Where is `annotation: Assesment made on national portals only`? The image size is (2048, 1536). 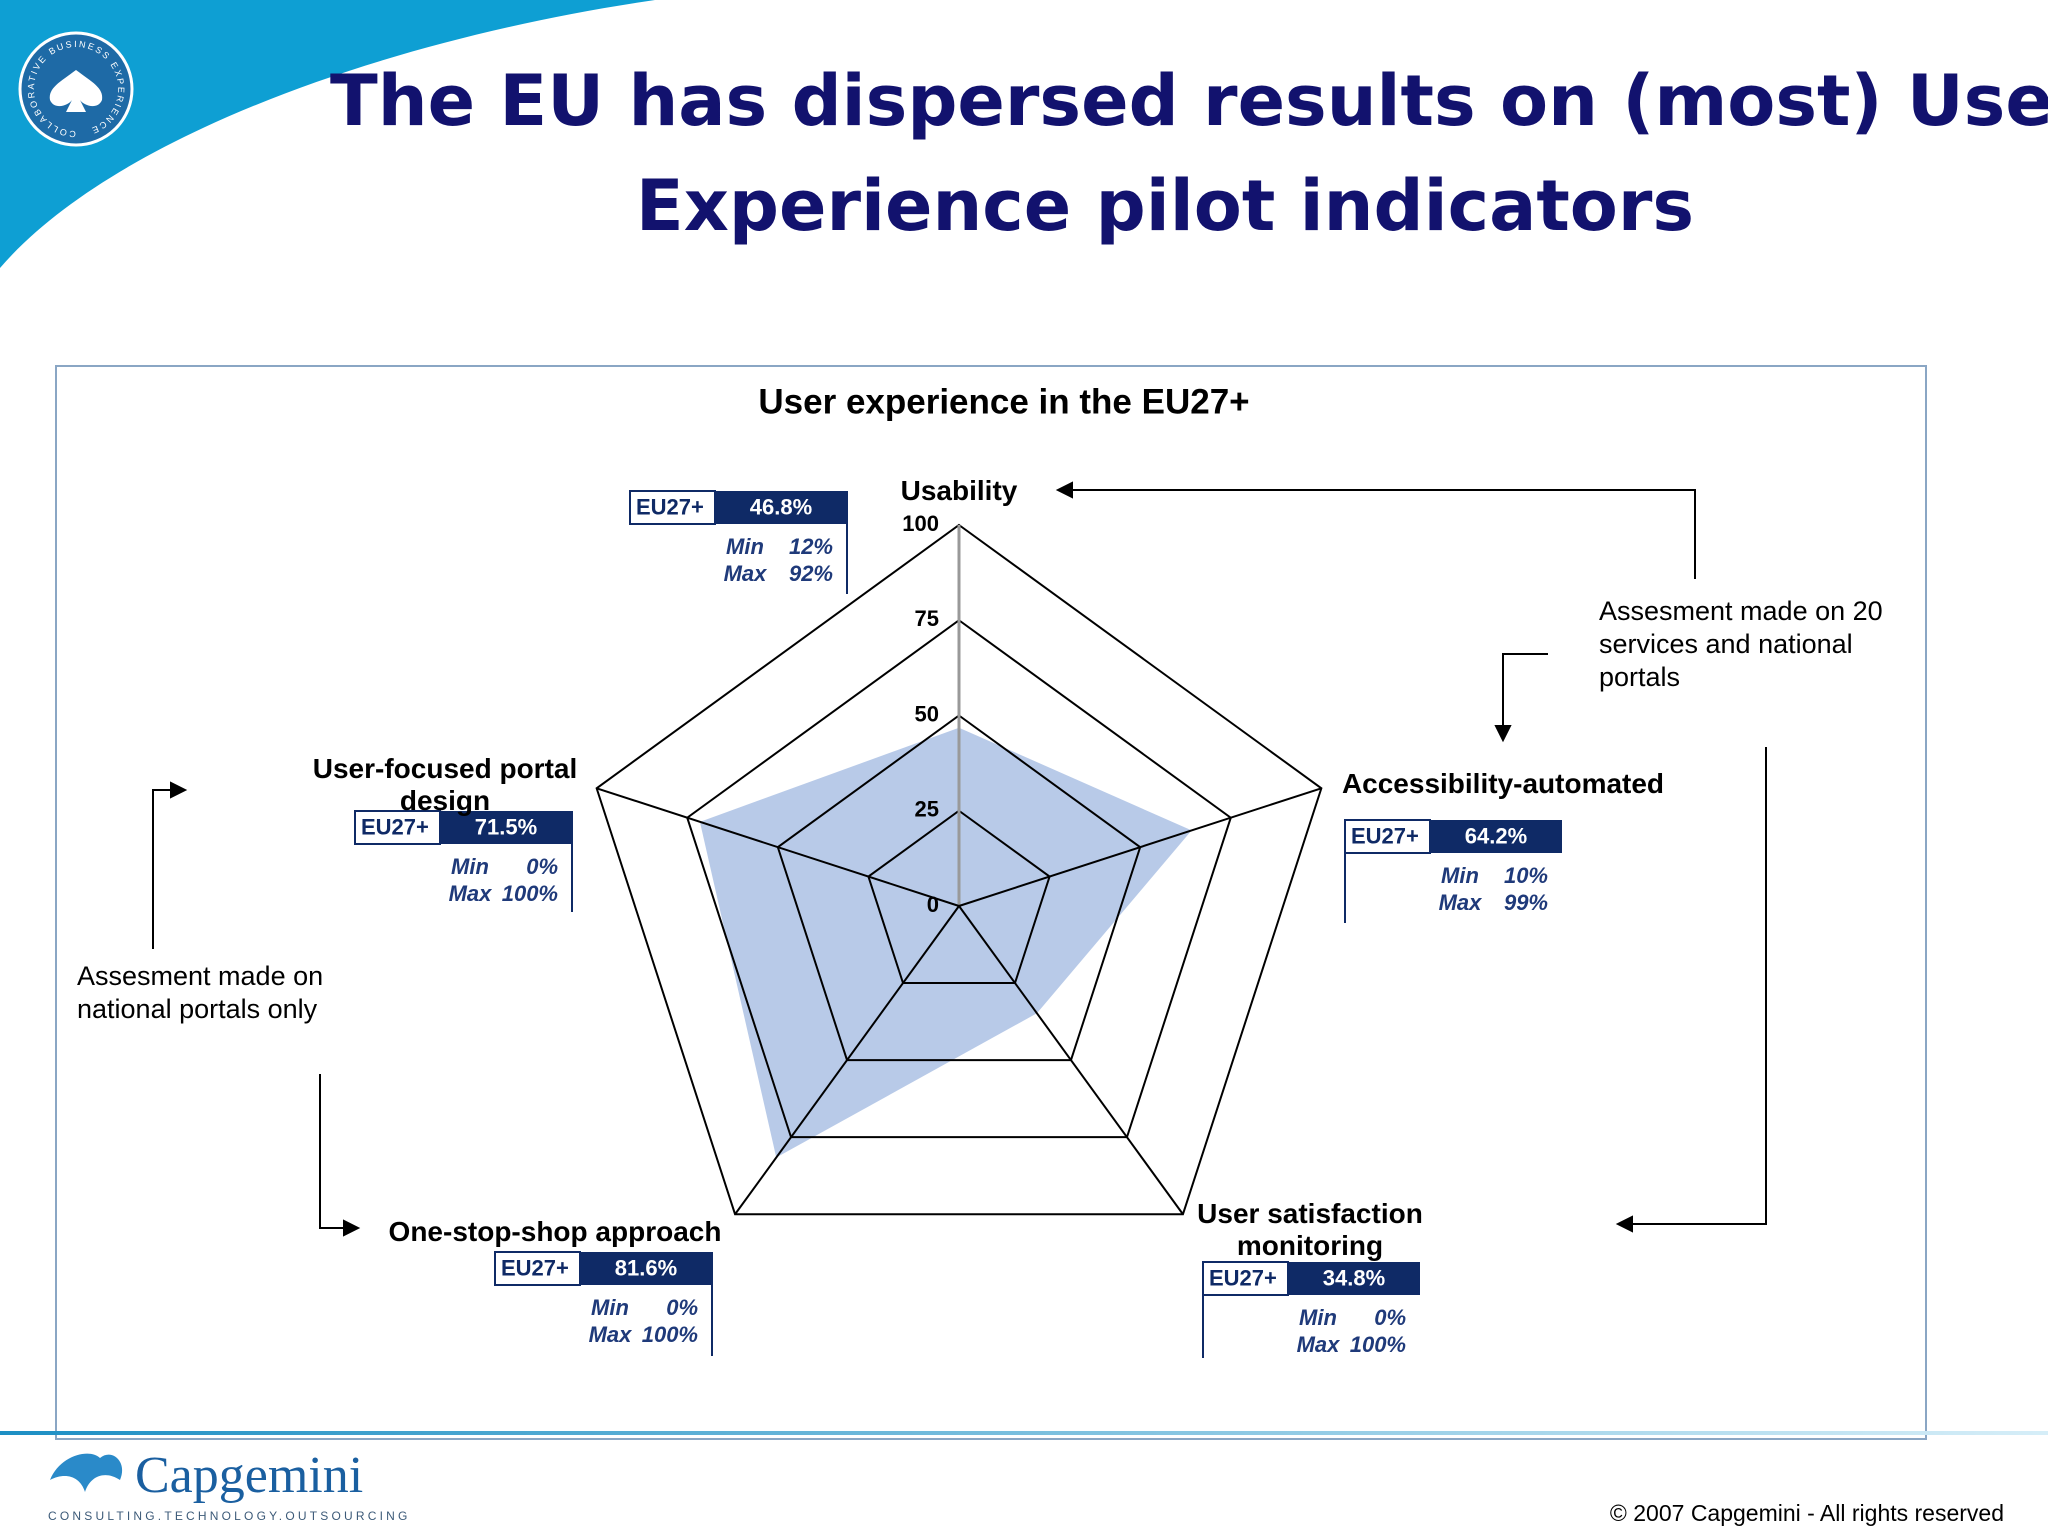 annotation: Assesment made on national portals only is located at coordinates (200, 992).